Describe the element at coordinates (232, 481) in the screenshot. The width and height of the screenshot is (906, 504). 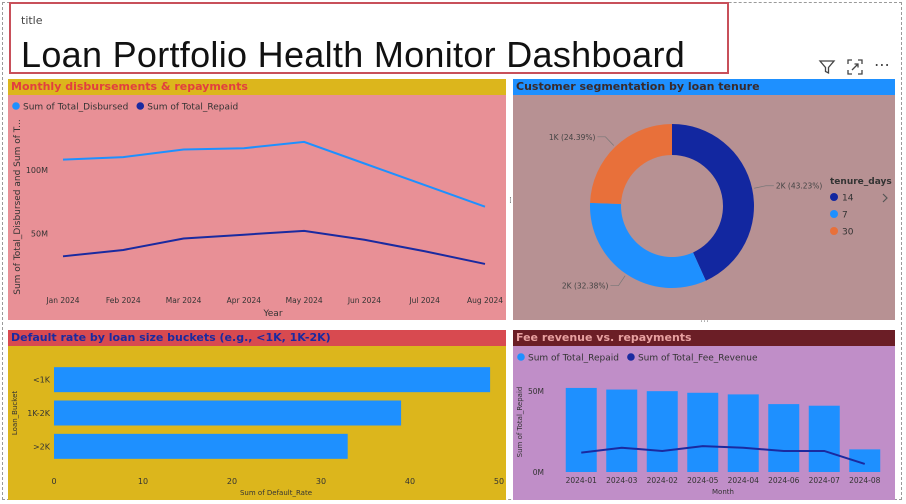
I see `x-tick-label: 20` at that location.